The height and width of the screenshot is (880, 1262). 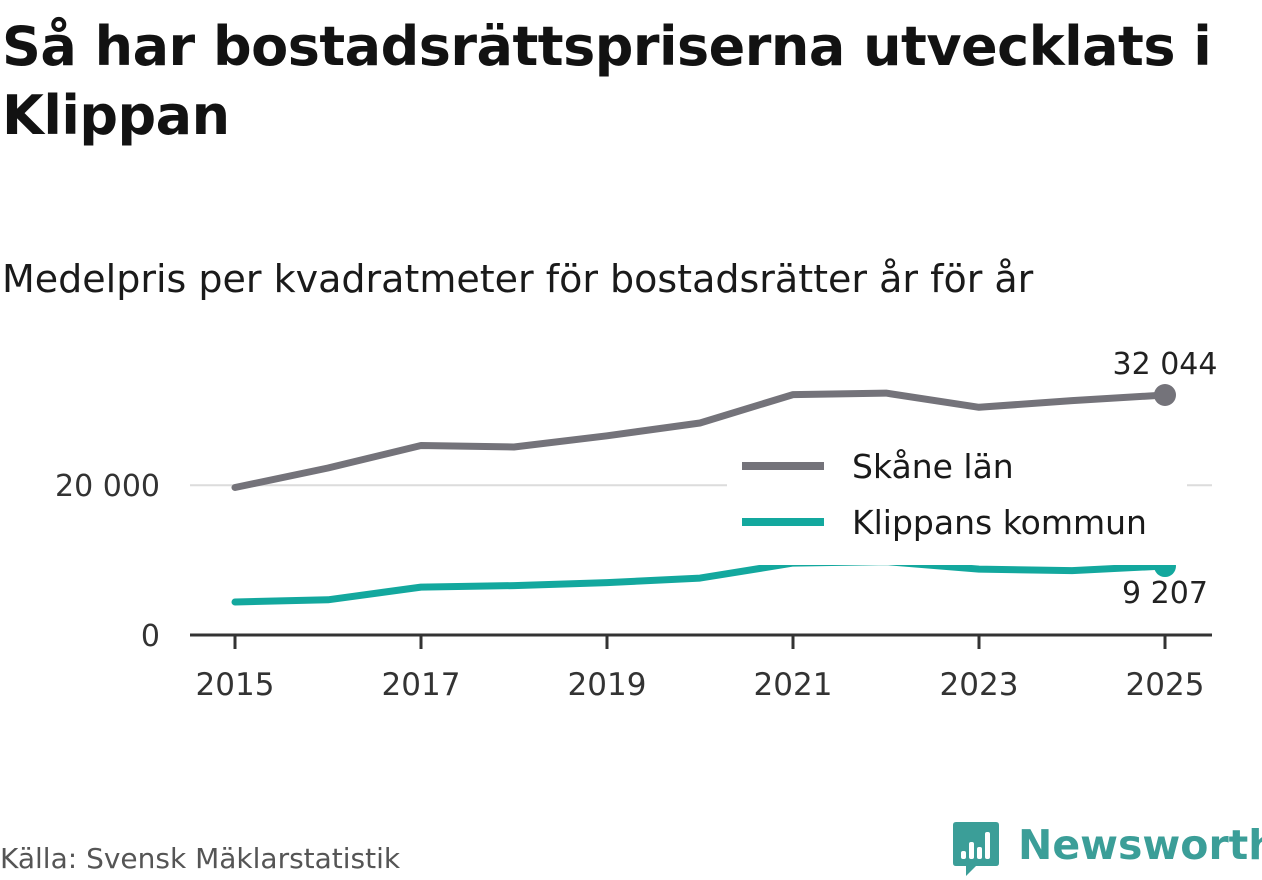 What do you see at coordinates (1165, 685) in the screenshot?
I see `x-tick-label: 2025` at bounding box center [1165, 685].